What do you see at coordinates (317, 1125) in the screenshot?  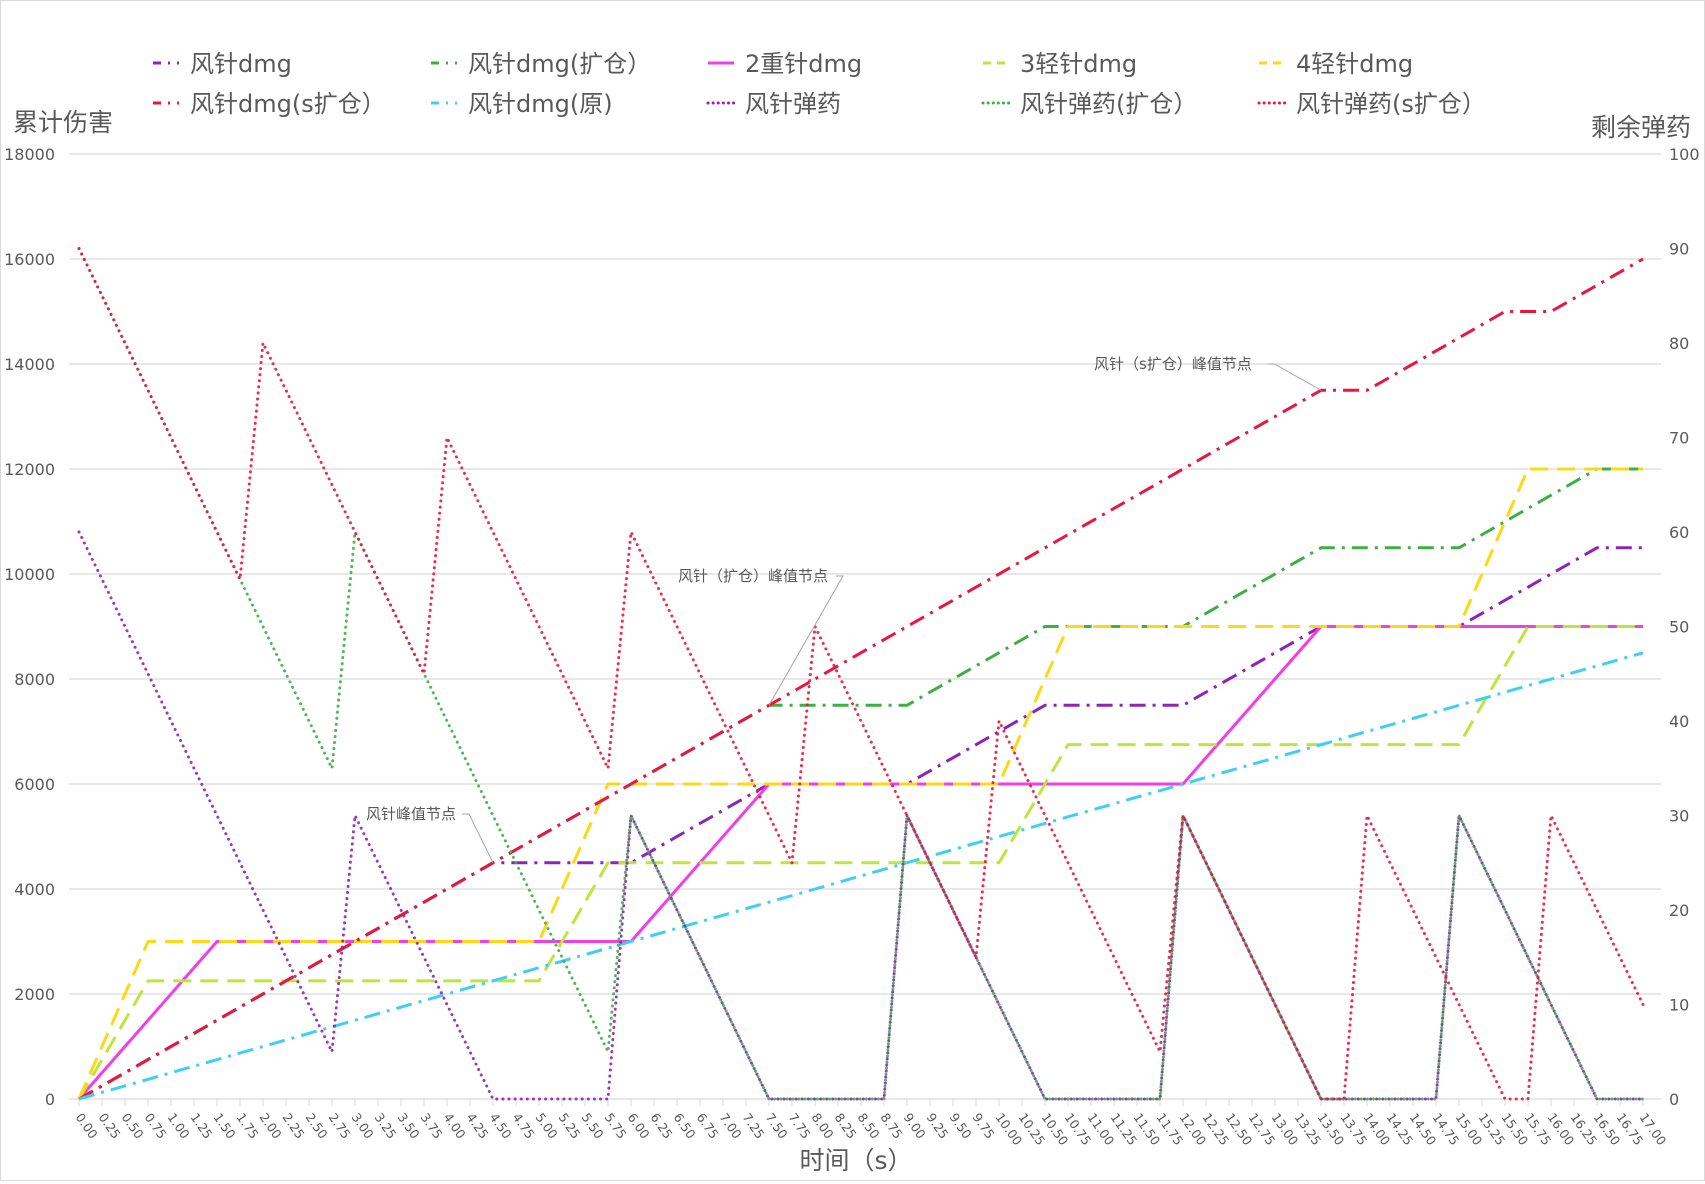 I see `x-tick-label: 2.50` at bounding box center [317, 1125].